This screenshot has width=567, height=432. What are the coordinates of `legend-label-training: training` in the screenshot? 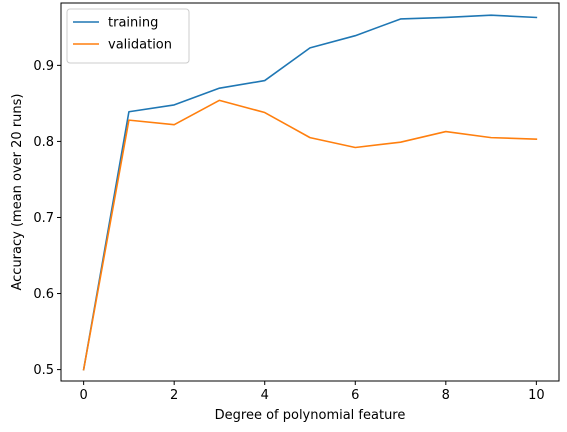 It's located at (133, 23).